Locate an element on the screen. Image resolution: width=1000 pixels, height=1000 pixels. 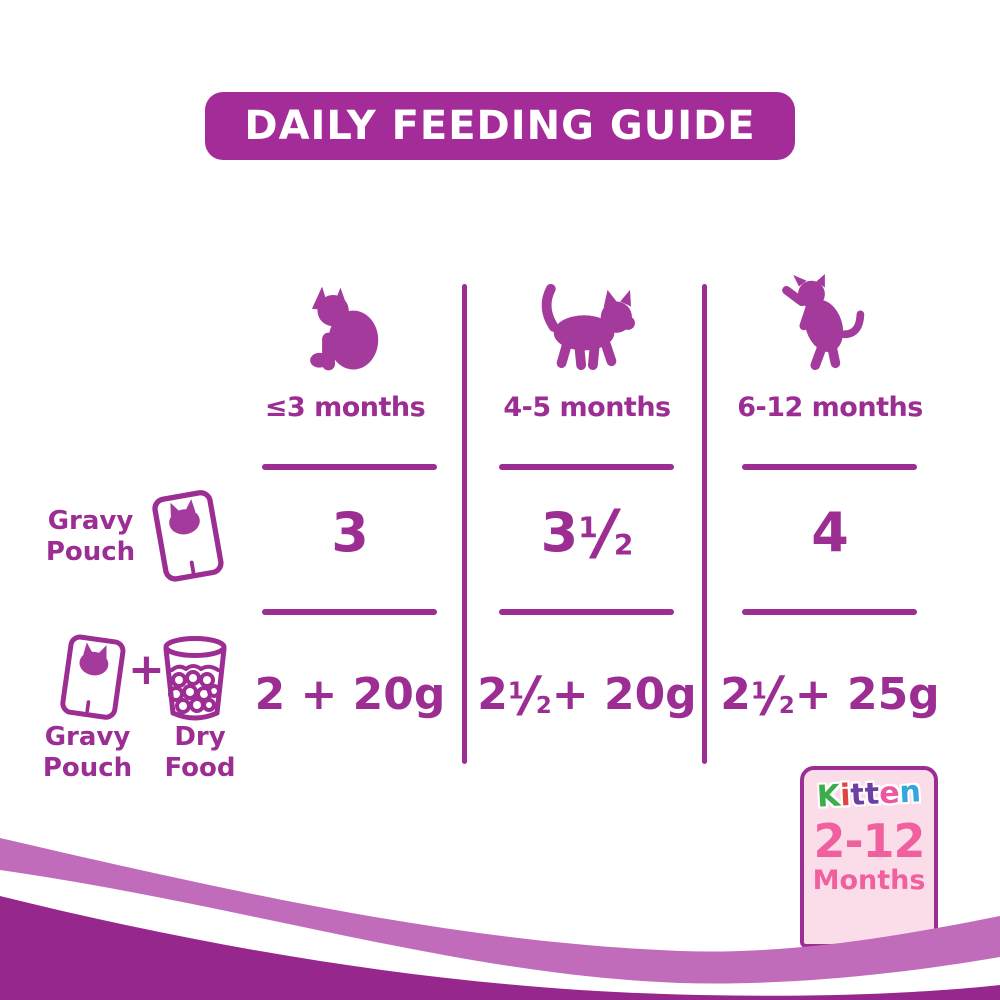
plus-icon: + is located at coordinates (146, 670).